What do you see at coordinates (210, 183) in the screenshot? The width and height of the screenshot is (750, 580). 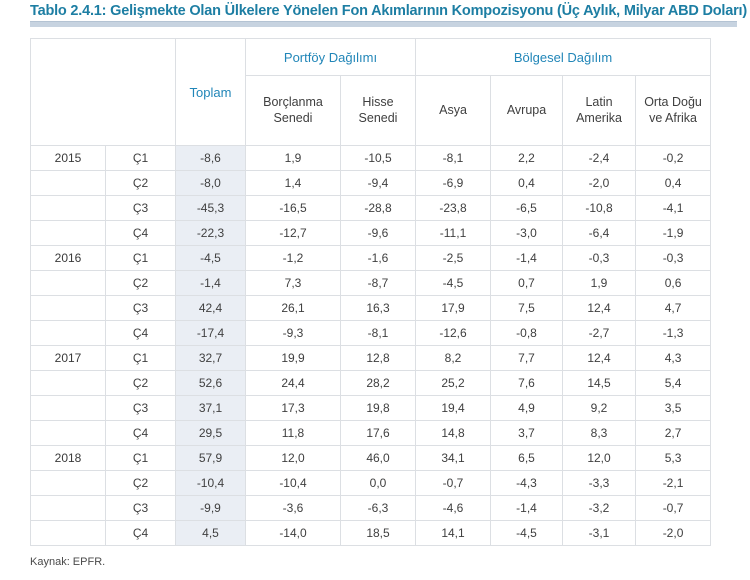 I see `toplam-value-cell: -8,0` at bounding box center [210, 183].